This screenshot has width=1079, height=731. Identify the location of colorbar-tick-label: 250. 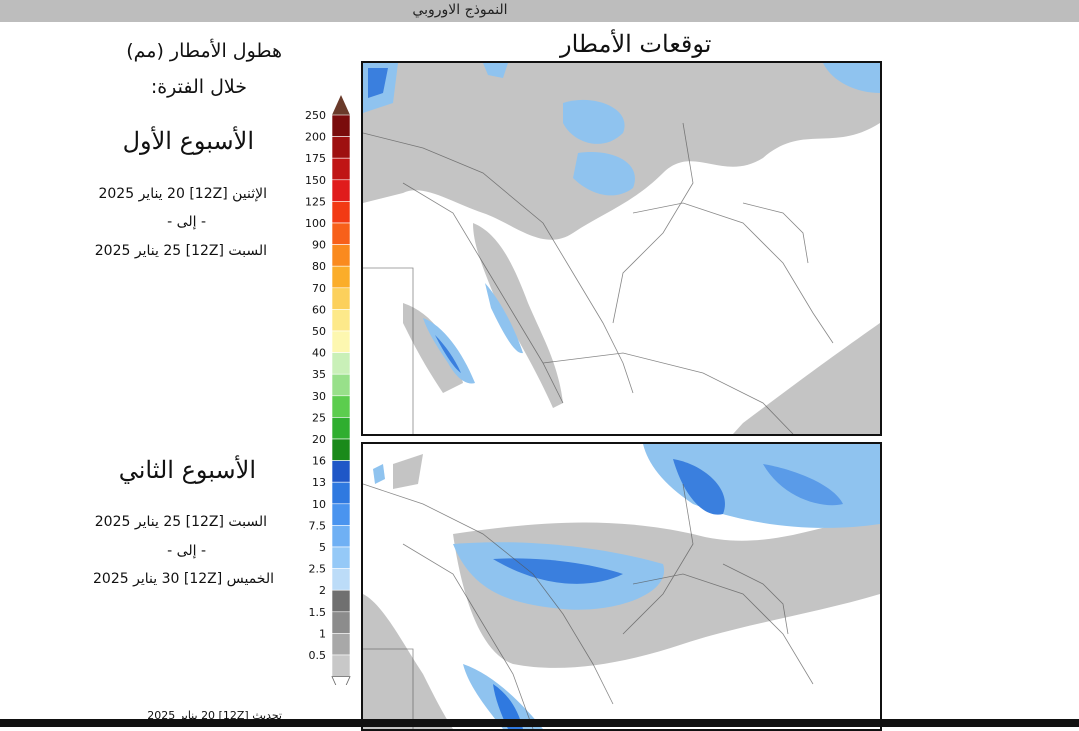
(315, 115).